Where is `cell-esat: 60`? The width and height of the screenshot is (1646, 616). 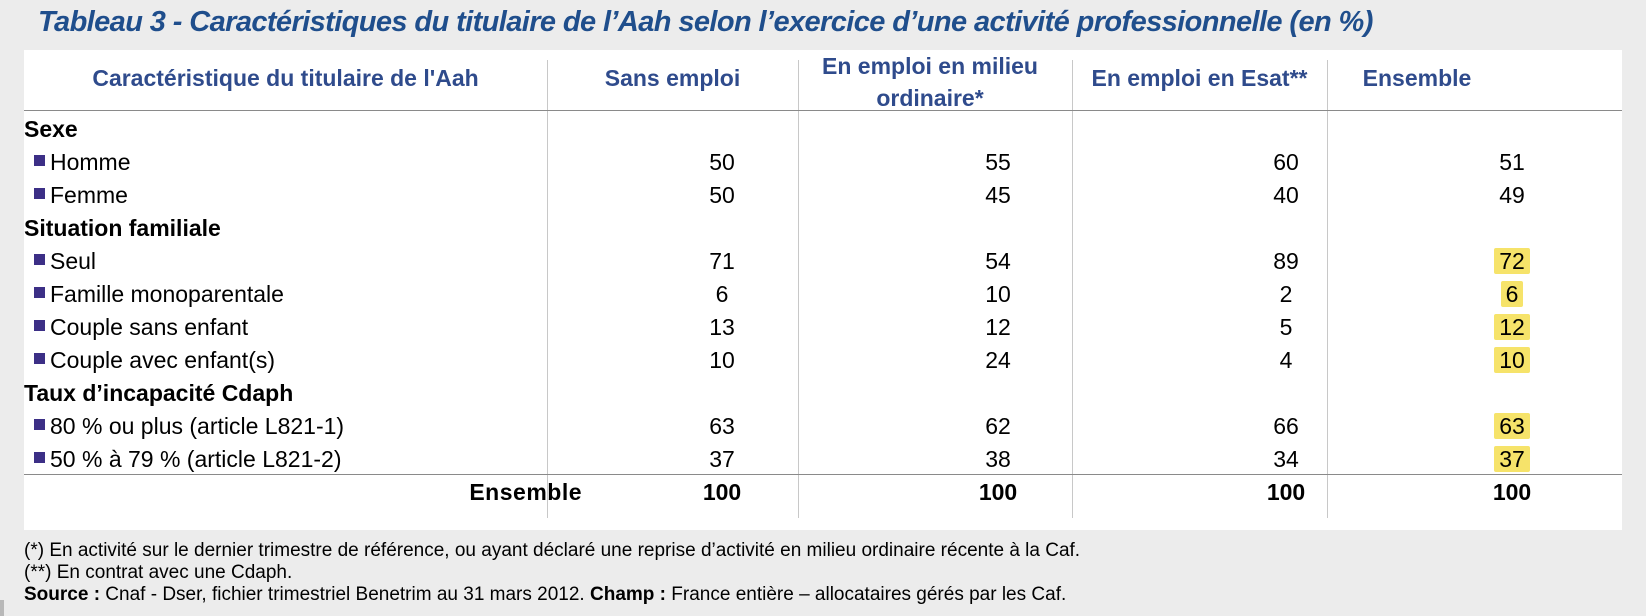 cell-esat: 60 is located at coordinates (1286, 162).